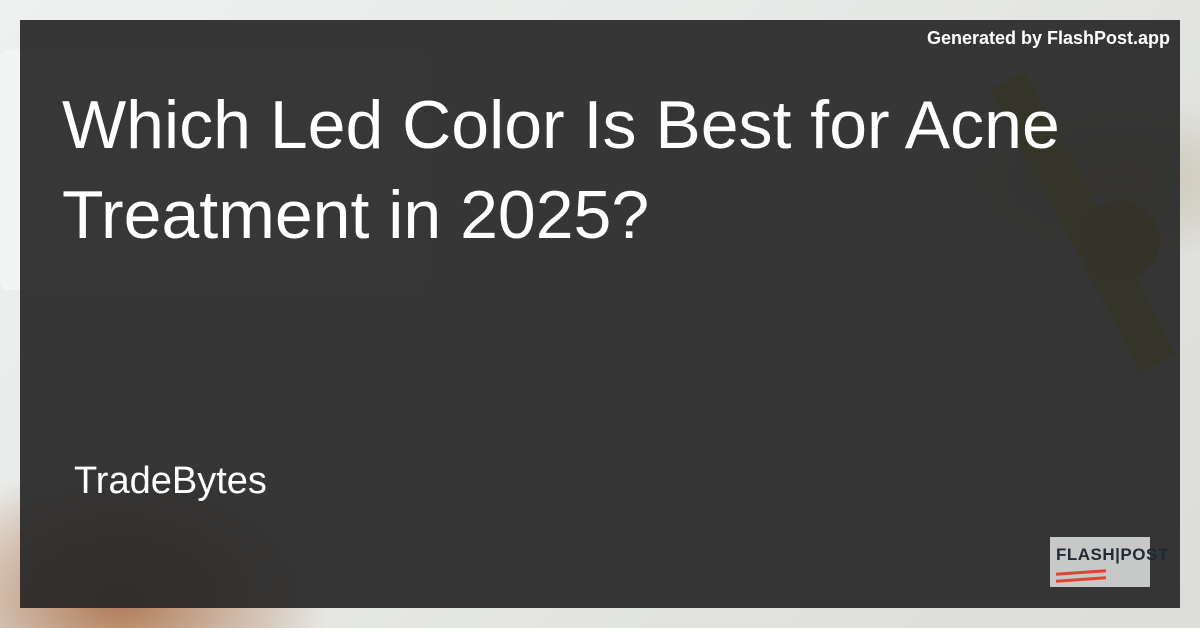 This screenshot has height=628, width=1200. I want to click on flashpost-logo: FLASH|POST, so click(1109, 562).